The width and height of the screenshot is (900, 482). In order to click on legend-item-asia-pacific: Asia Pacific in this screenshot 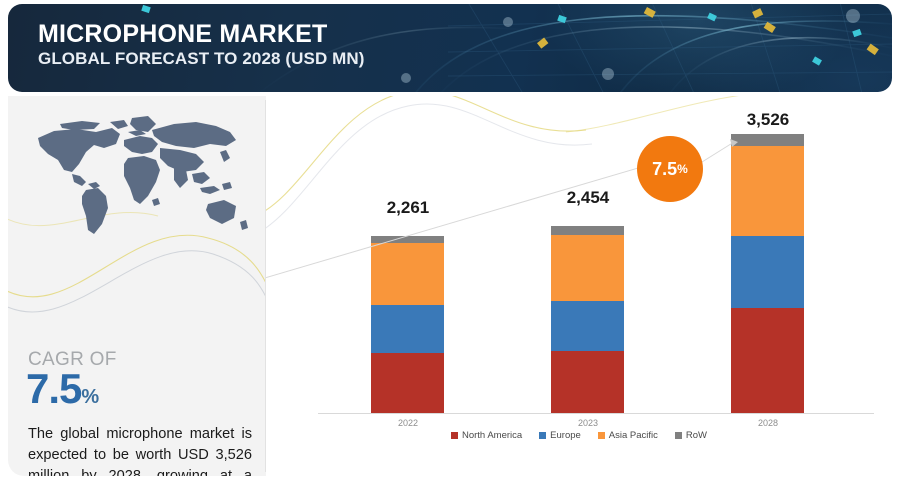, I will do `click(627, 435)`.